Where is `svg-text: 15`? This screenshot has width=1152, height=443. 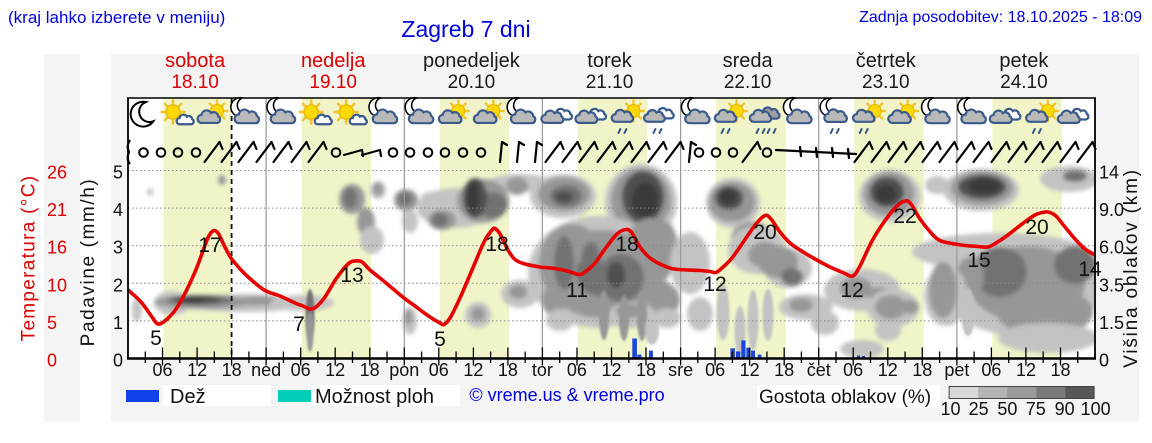 svg-text: 15 is located at coordinates (978, 260).